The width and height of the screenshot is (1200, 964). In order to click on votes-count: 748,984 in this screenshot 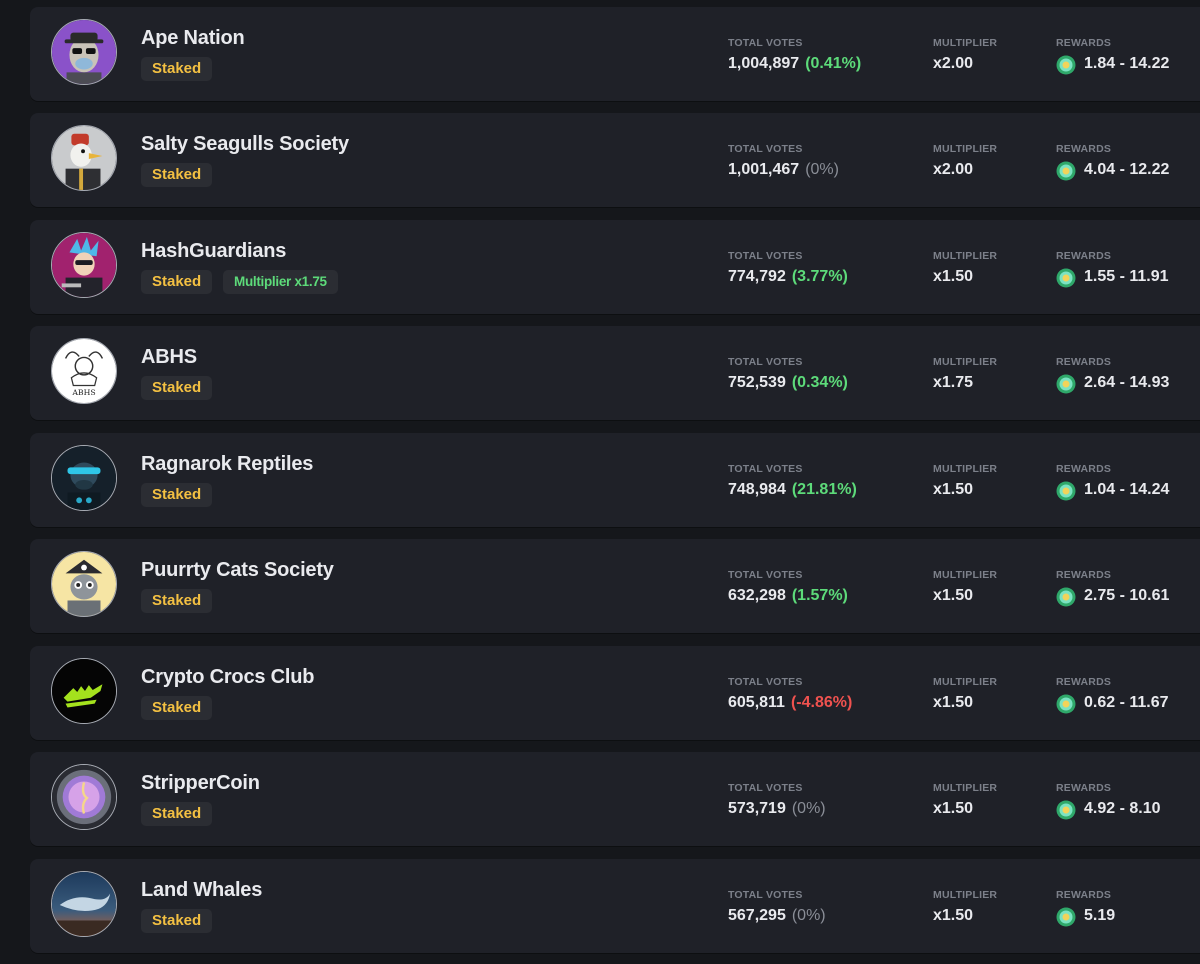, I will do `click(757, 489)`.